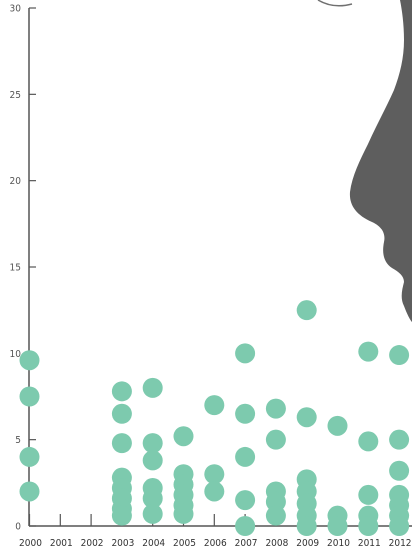  I want to click on head-silhouette, so click(381, 161).